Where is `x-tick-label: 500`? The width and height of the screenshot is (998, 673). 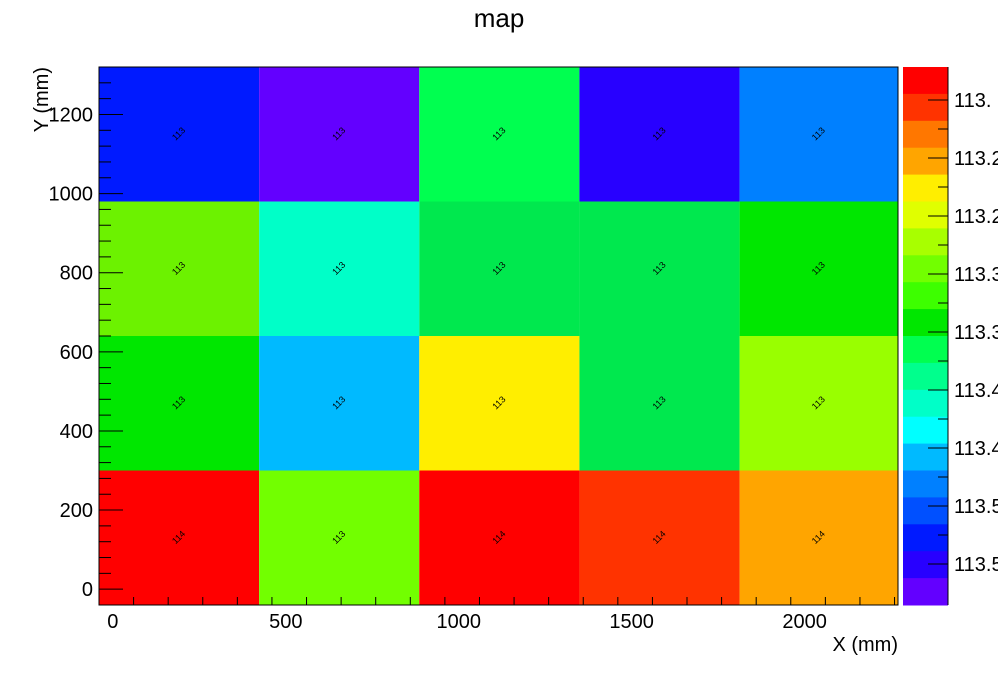 x-tick-label: 500 is located at coordinates (285, 622).